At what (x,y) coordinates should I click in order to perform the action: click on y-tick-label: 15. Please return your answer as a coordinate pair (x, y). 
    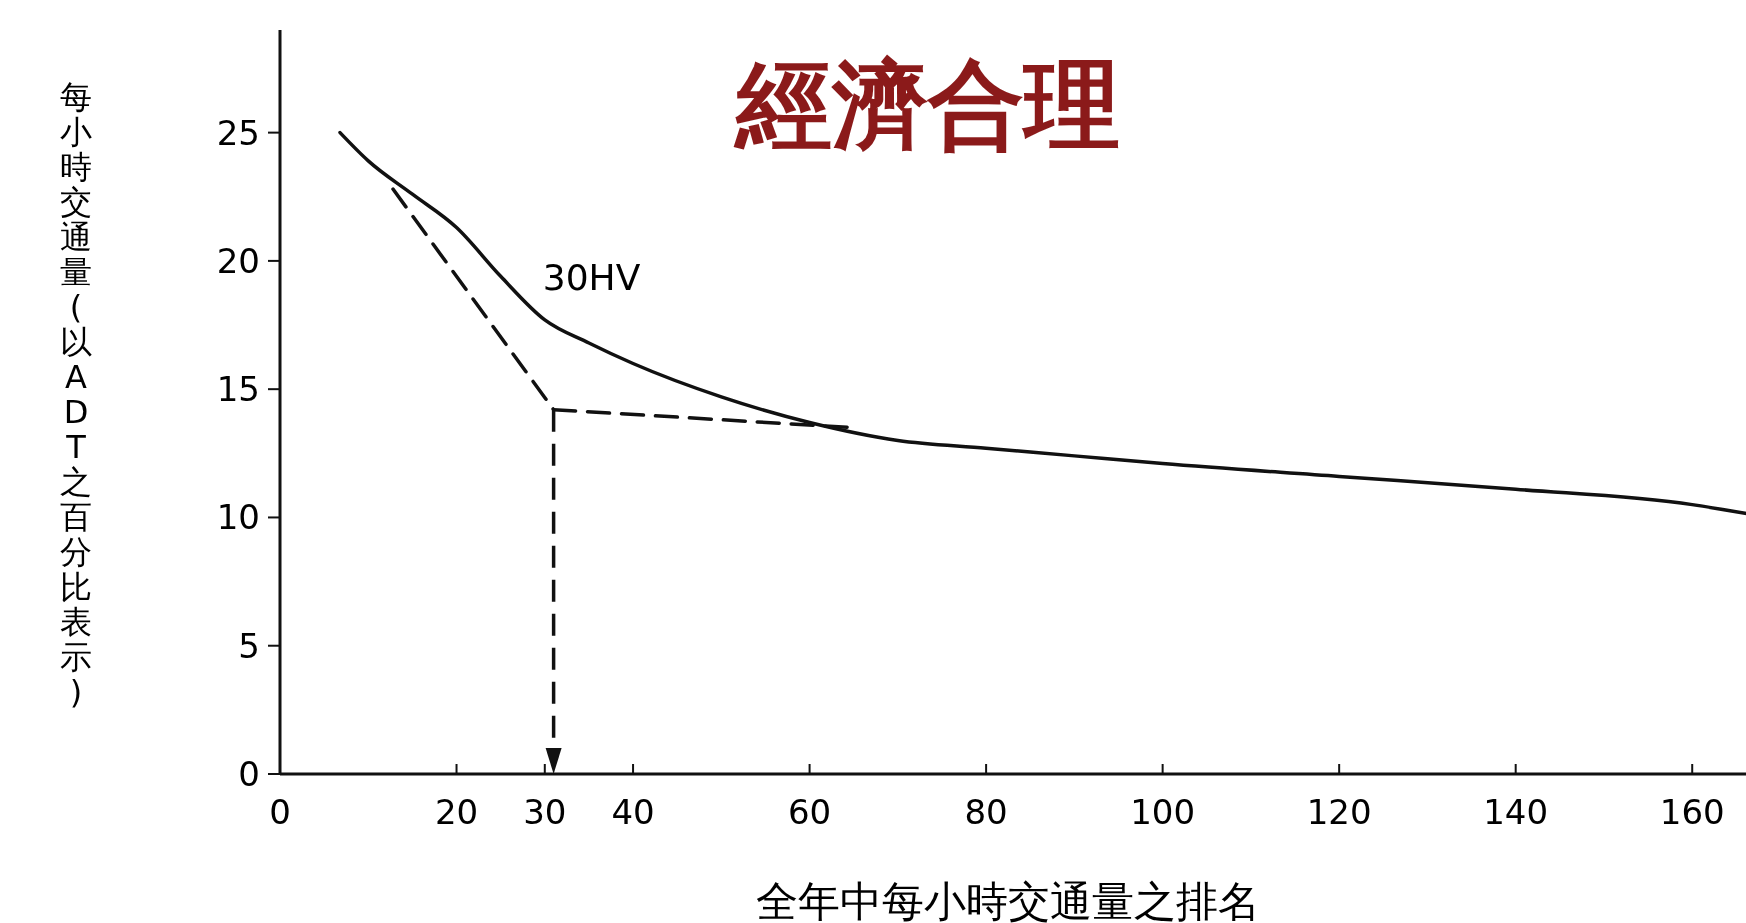
    Looking at the image, I should click on (238, 389).